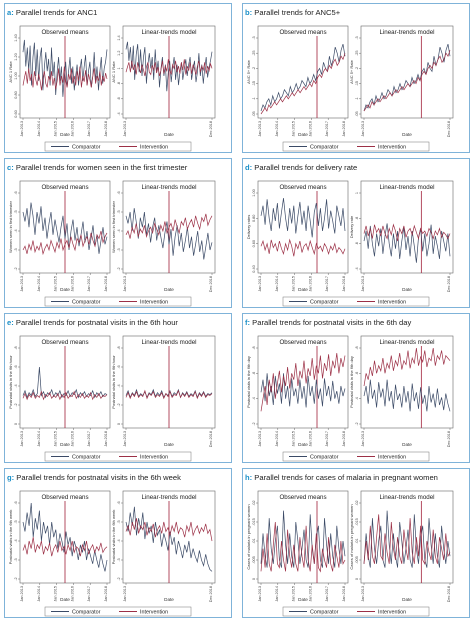 This screenshot has height=618, width=474. Describe the element at coordinates (254, 559) in the screenshot. I see `y-tick-label: .005` at that location.